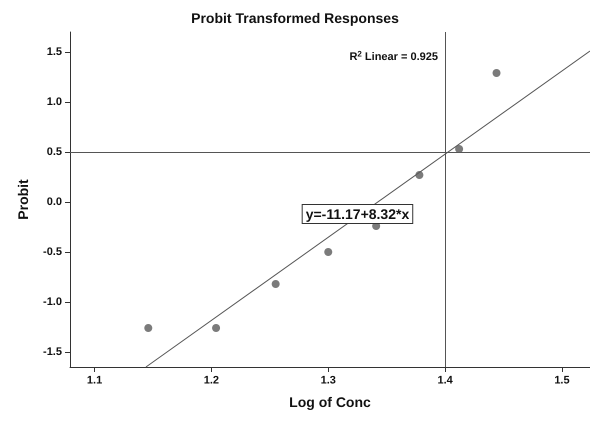 The height and width of the screenshot is (421, 590). What do you see at coordinates (328, 380) in the screenshot?
I see `x-tick-label: 1.3` at bounding box center [328, 380].